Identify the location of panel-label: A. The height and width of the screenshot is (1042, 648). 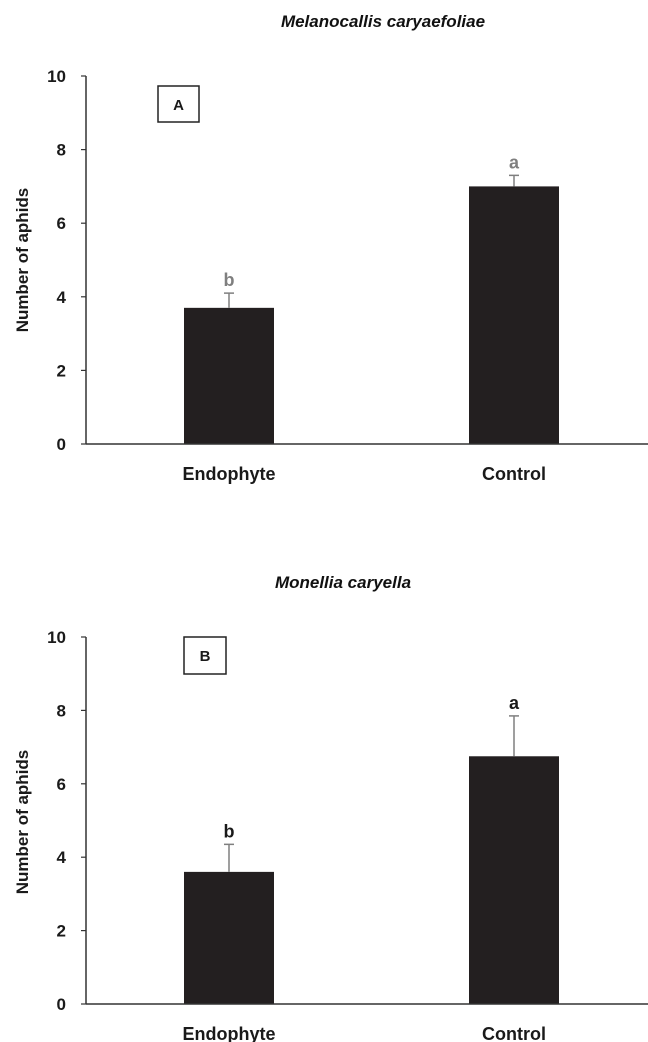
(178, 105).